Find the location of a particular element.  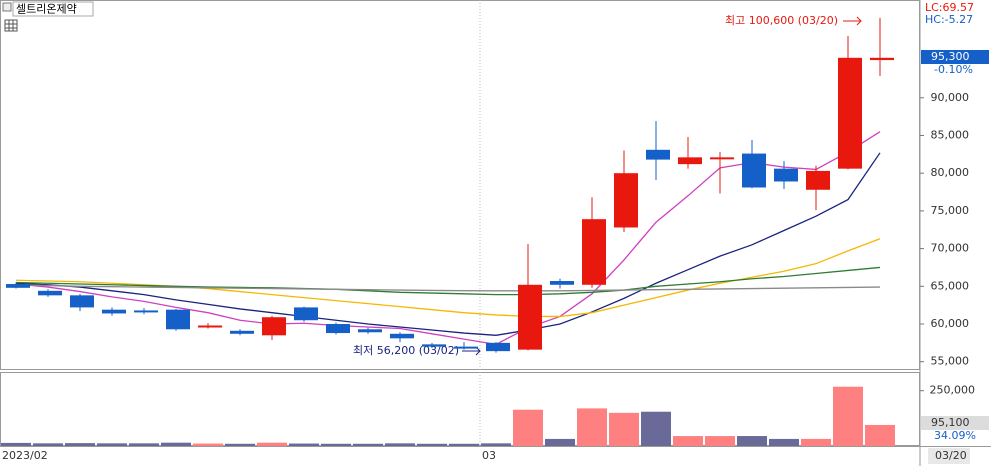

y-tick-label: 65,000 is located at coordinates (950, 285).